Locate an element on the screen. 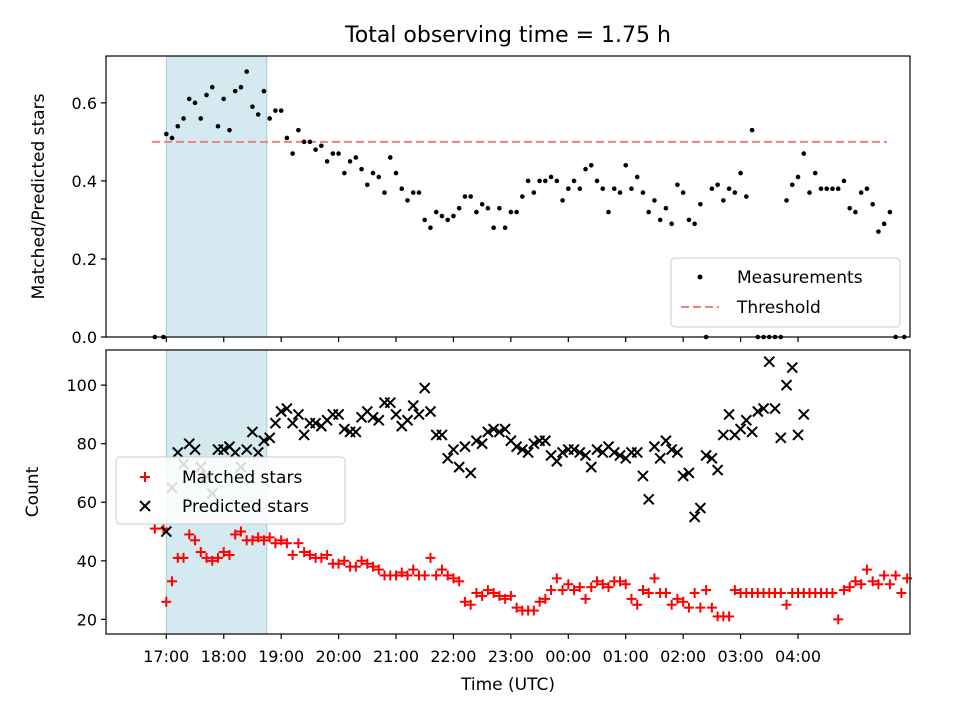 Image resolution: width=960 pixels, height=720 pixels. legend-measurements-marker is located at coordinates (700, 277).